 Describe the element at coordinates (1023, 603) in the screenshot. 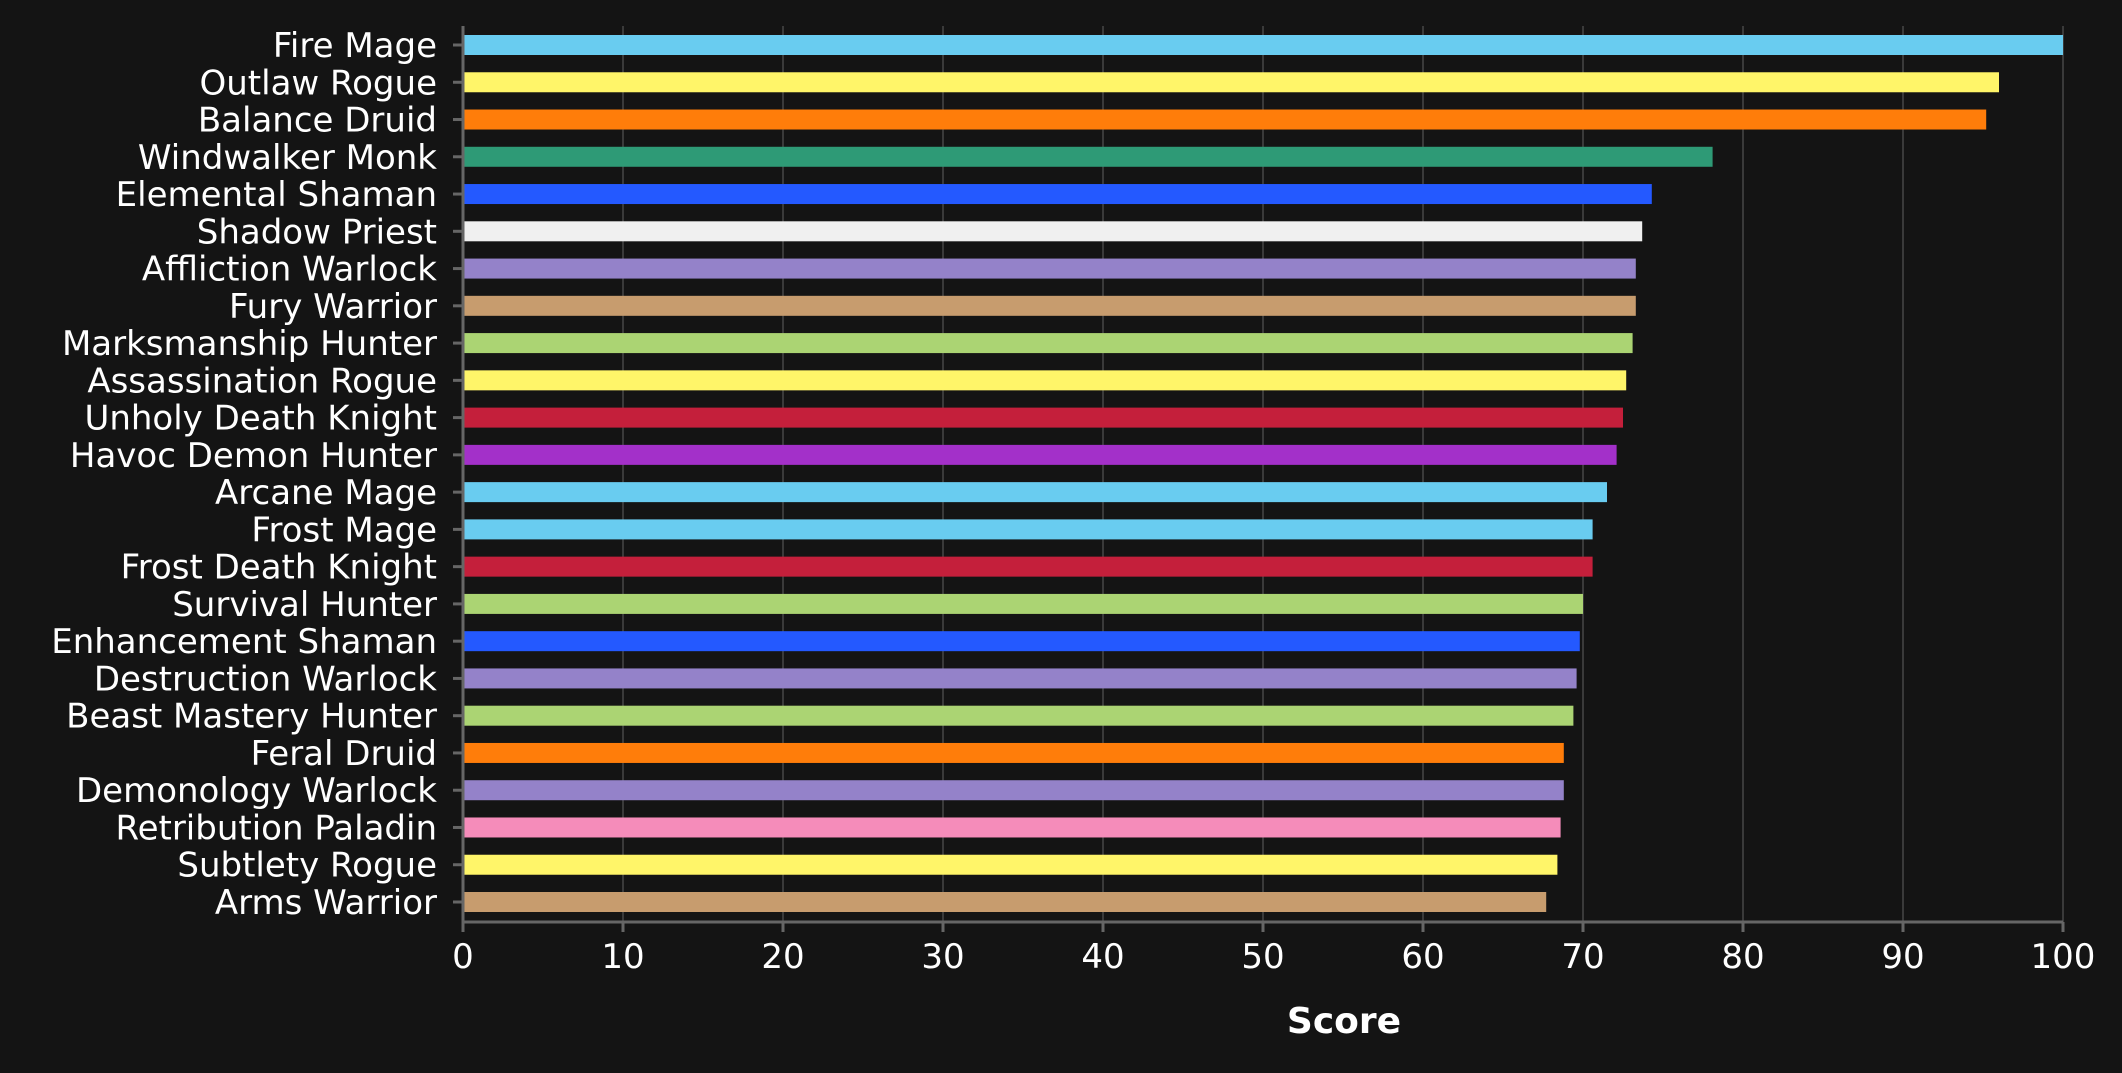

I see `bar-survival-hunter` at that location.